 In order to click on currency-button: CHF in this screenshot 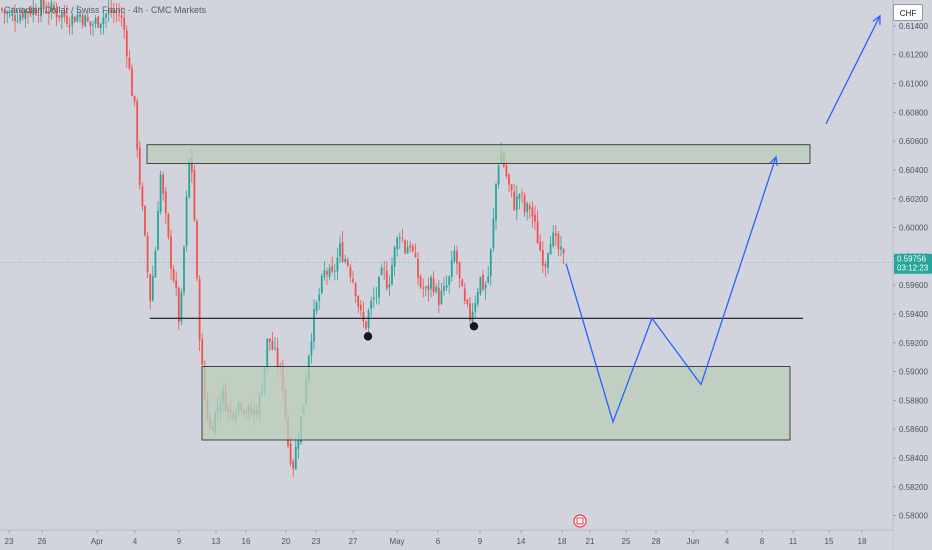, I will do `click(908, 12)`.